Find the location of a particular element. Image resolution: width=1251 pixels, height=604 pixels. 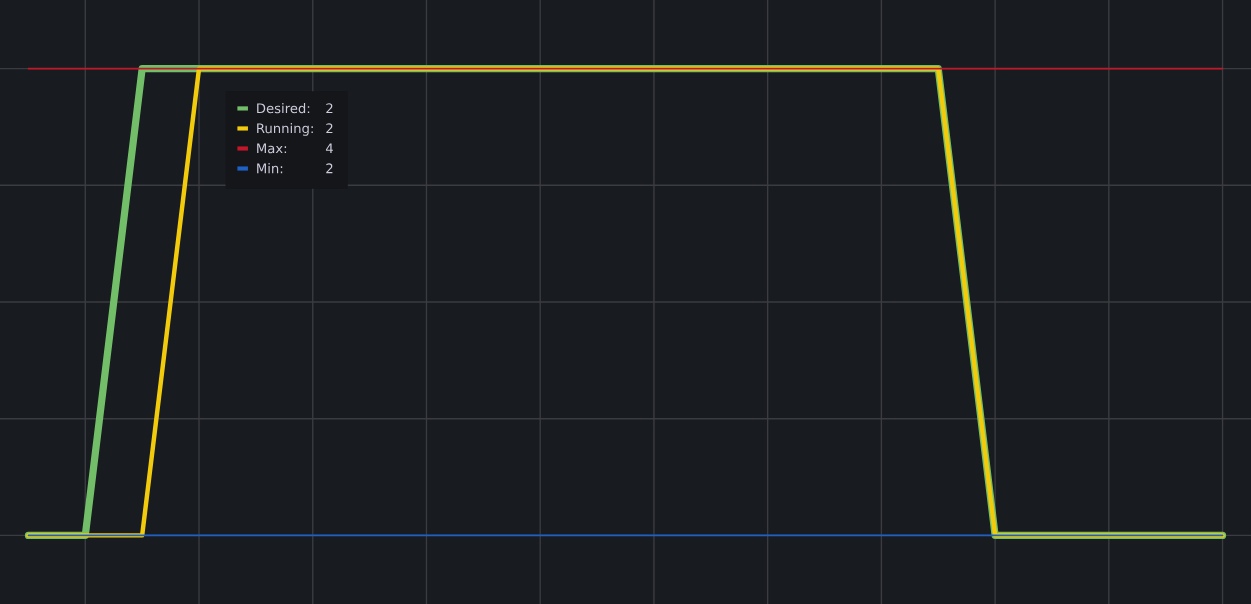

legend-label: Max: is located at coordinates (272, 148).